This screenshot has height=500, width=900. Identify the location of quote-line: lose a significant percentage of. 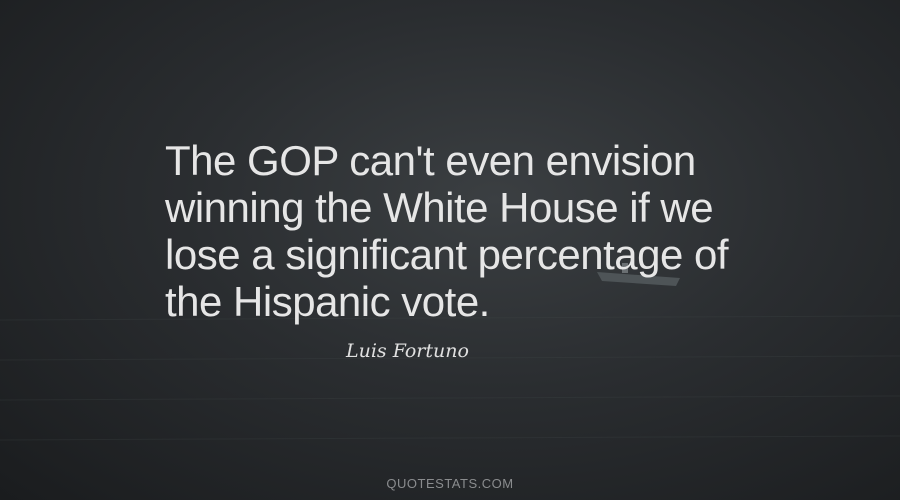
(447, 254).